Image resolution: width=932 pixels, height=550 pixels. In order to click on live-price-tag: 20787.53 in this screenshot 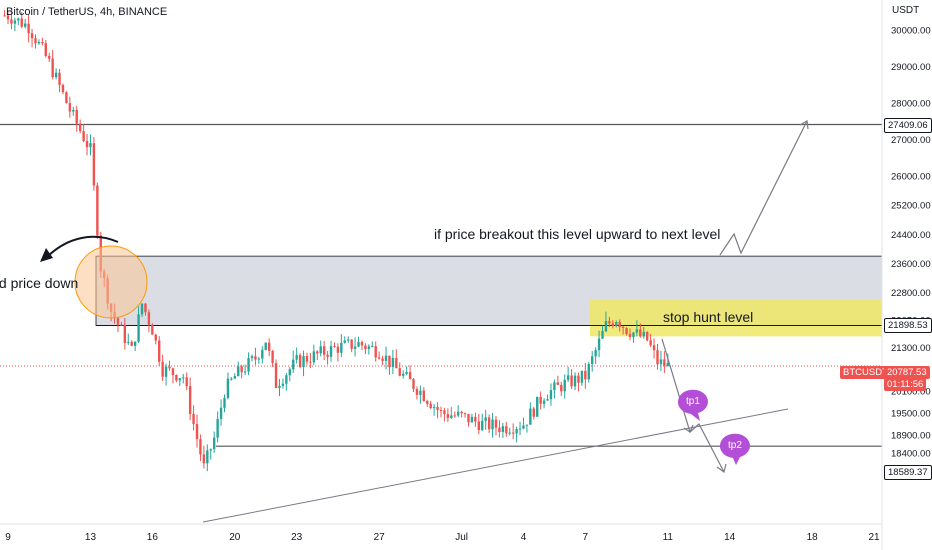, I will do `click(907, 372)`.